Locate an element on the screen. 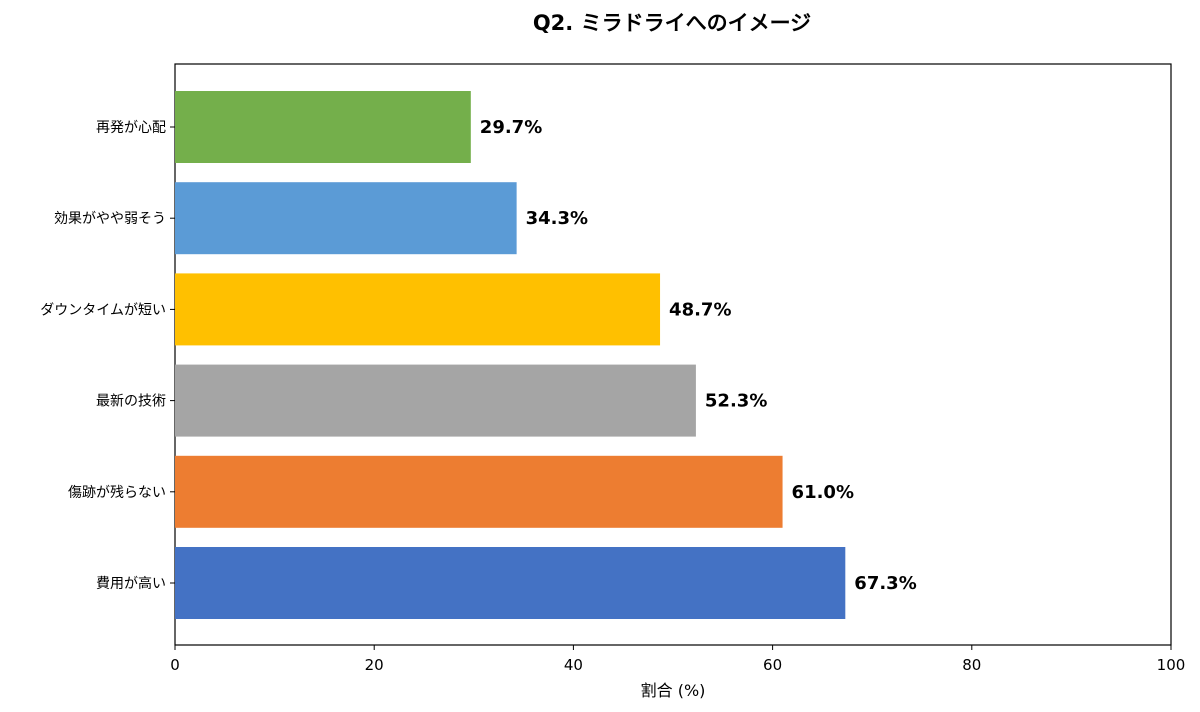 Image resolution: width=1200 pixels, height=712 pixels. x-tick-label: 40 is located at coordinates (573, 665).